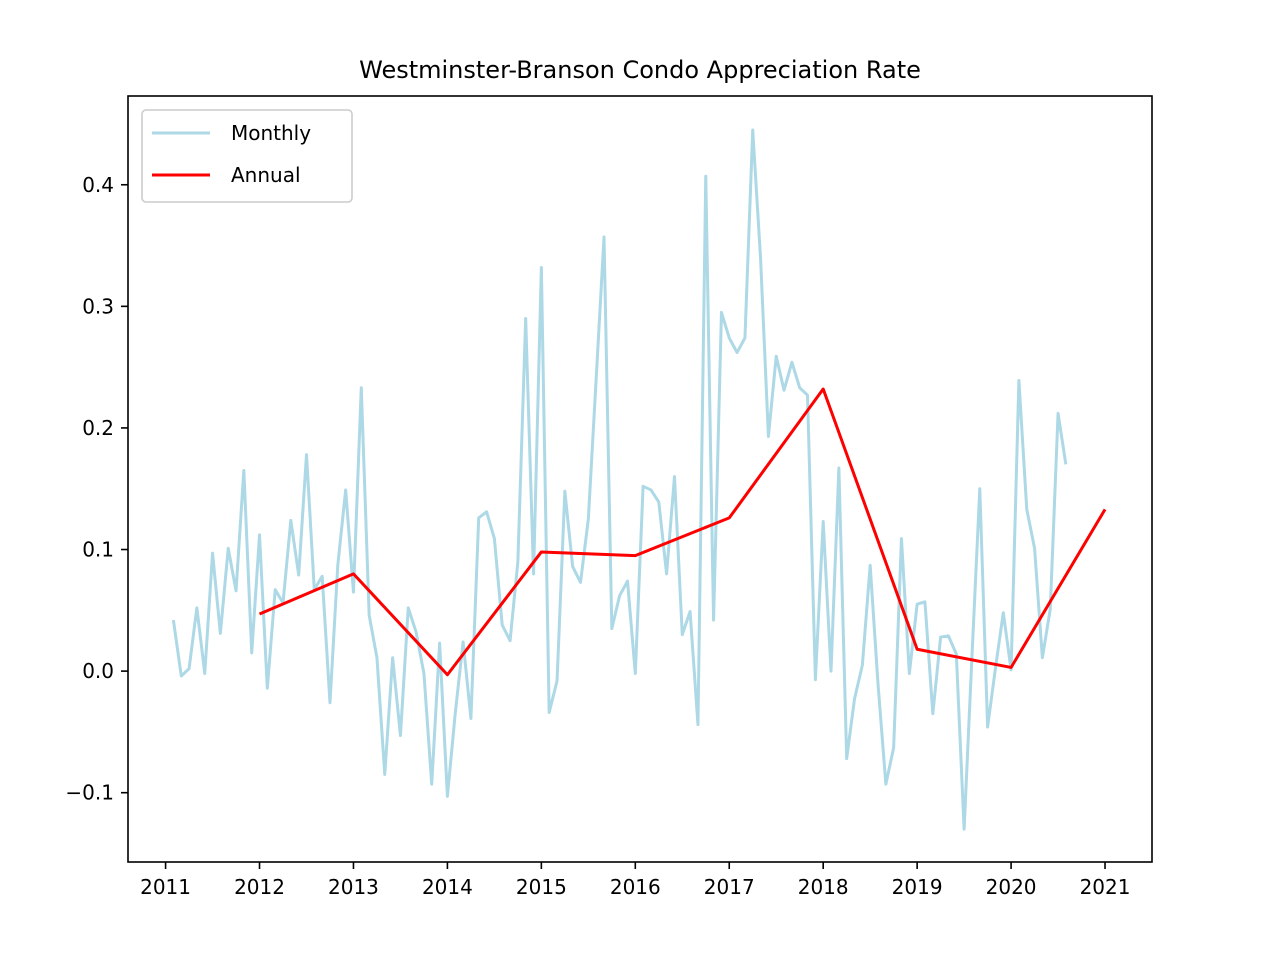  I want to click on x-tick-label: 2012, so click(259, 887).